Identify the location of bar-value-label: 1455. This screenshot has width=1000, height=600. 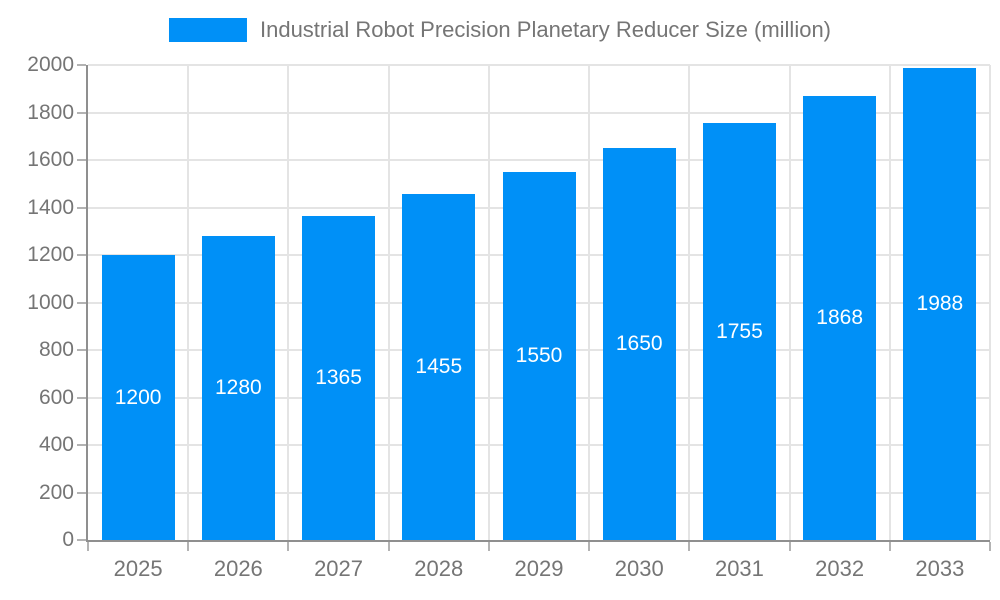
(439, 367).